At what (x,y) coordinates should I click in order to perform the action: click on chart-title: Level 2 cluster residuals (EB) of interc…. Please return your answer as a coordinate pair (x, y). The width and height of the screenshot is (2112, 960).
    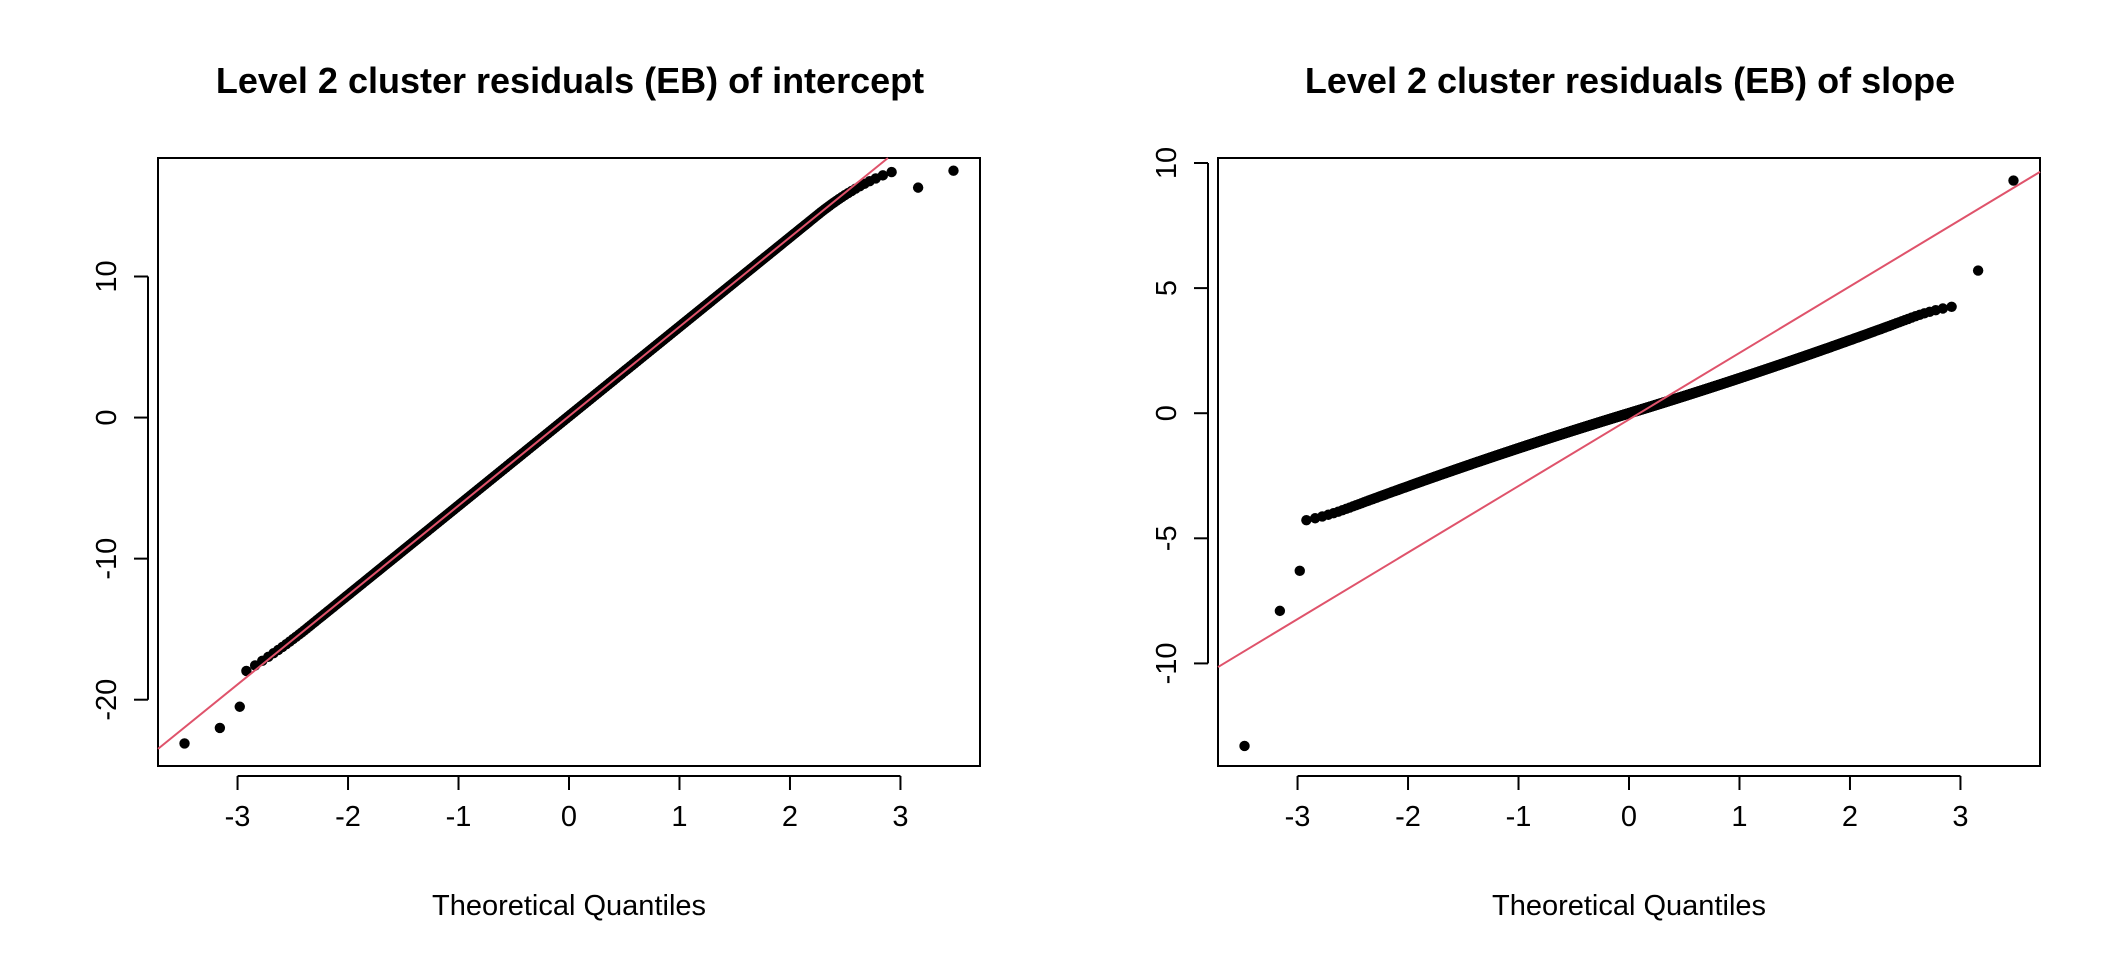
    Looking at the image, I should click on (570, 80).